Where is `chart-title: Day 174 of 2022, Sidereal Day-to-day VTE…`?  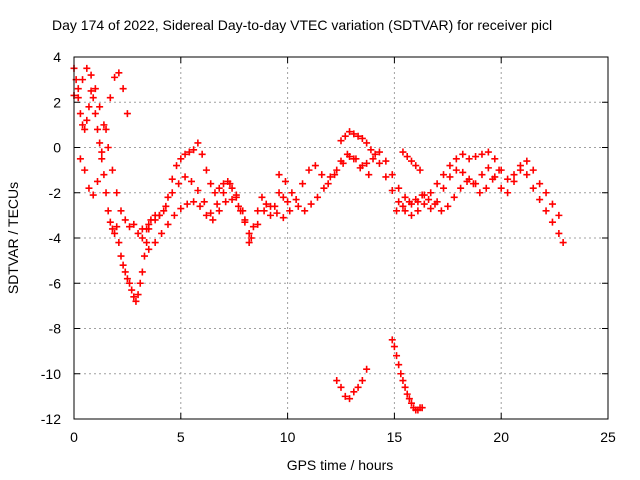 chart-title: Day 174 of 2022, Sidereal Day-to-day VTE… is located at coordinates (302, 25).